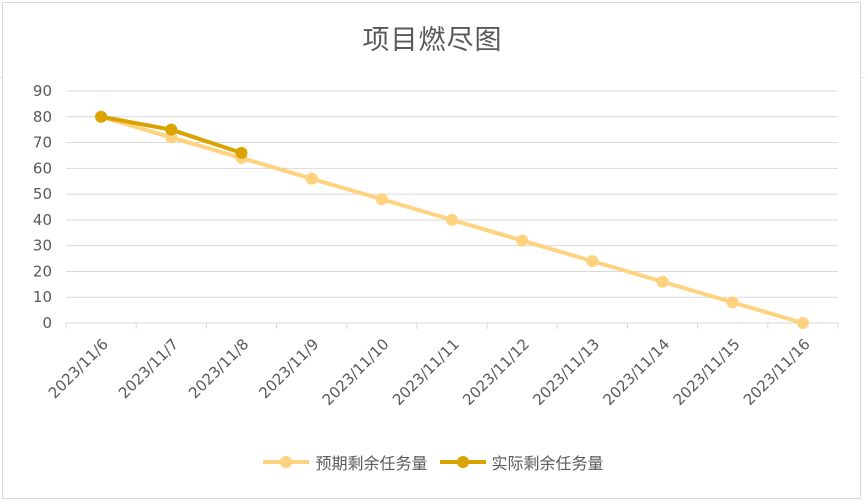 Image resolution: width=865 pixels, height=503 pixels. What do you see at coordinates (42, 194) in the screenshot?
I see `y-tick-label-50: 50` at bounding box center [42, 194].